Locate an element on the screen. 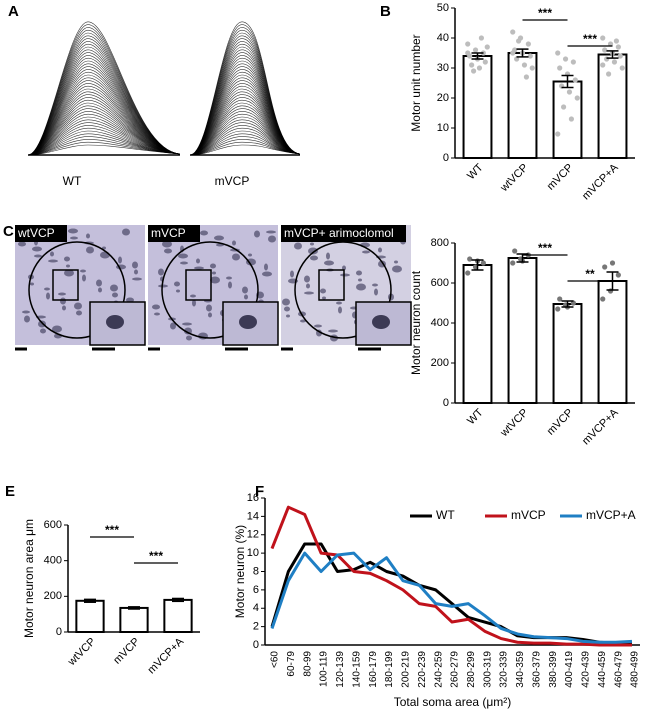 The width and height of the screenshot is (649, 714). x-tick-label: 160-179 is located at coordinates (373, 669).